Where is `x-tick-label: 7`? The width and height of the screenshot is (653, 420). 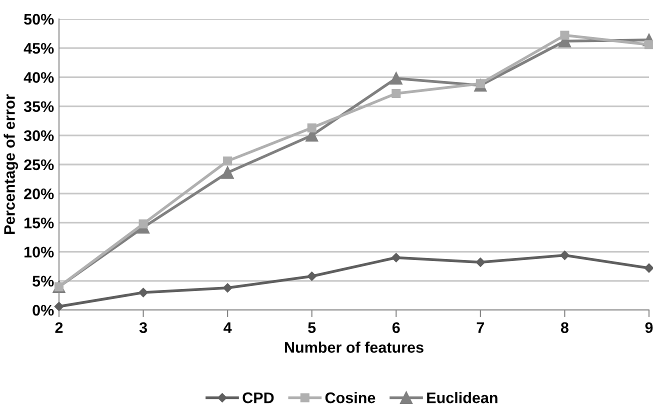 x-tick-label: 7 is located at coordinates (480, 327).